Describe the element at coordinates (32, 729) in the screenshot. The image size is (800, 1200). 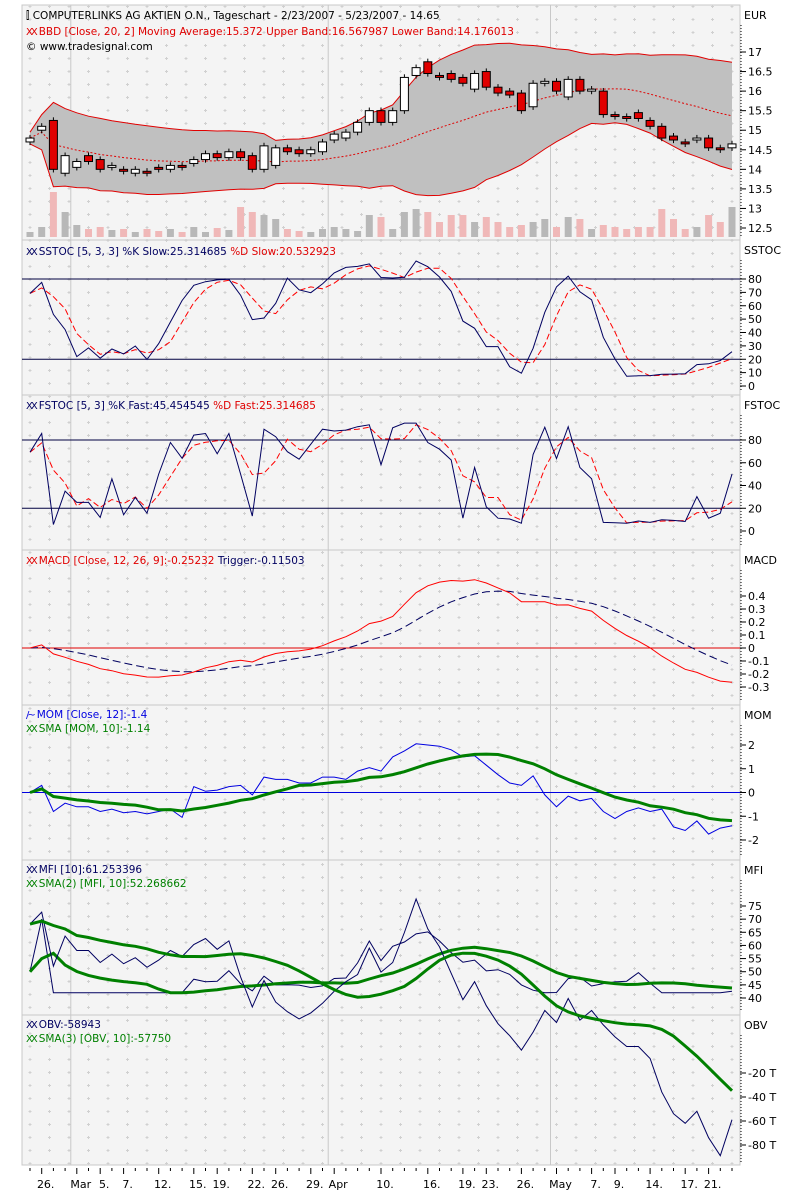
I see `mom-sma-legend-icon: XX` at that location.